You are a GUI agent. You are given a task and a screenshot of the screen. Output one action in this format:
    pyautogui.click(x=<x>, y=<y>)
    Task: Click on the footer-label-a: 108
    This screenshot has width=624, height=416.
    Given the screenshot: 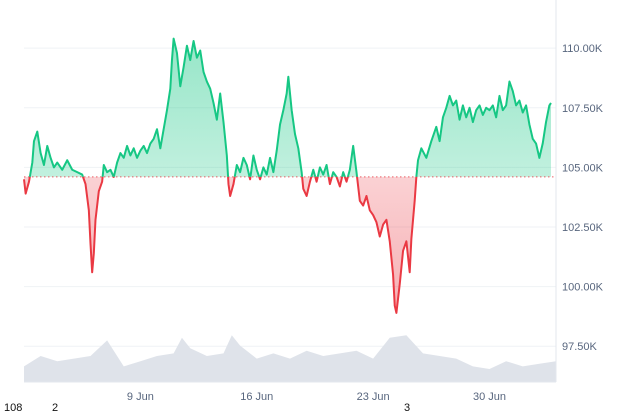 What is the action you would take?
    pyautogui.click(x=13, y=408)
    